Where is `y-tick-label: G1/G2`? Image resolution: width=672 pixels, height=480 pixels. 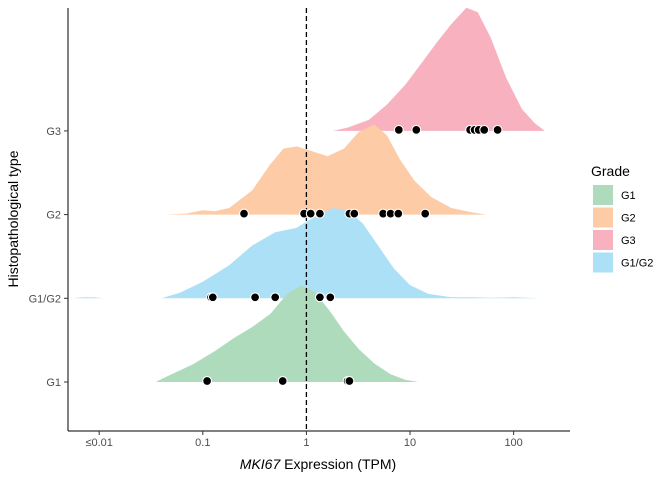 y-tick-label: G1/G2 is located at coordinates (45, 299).